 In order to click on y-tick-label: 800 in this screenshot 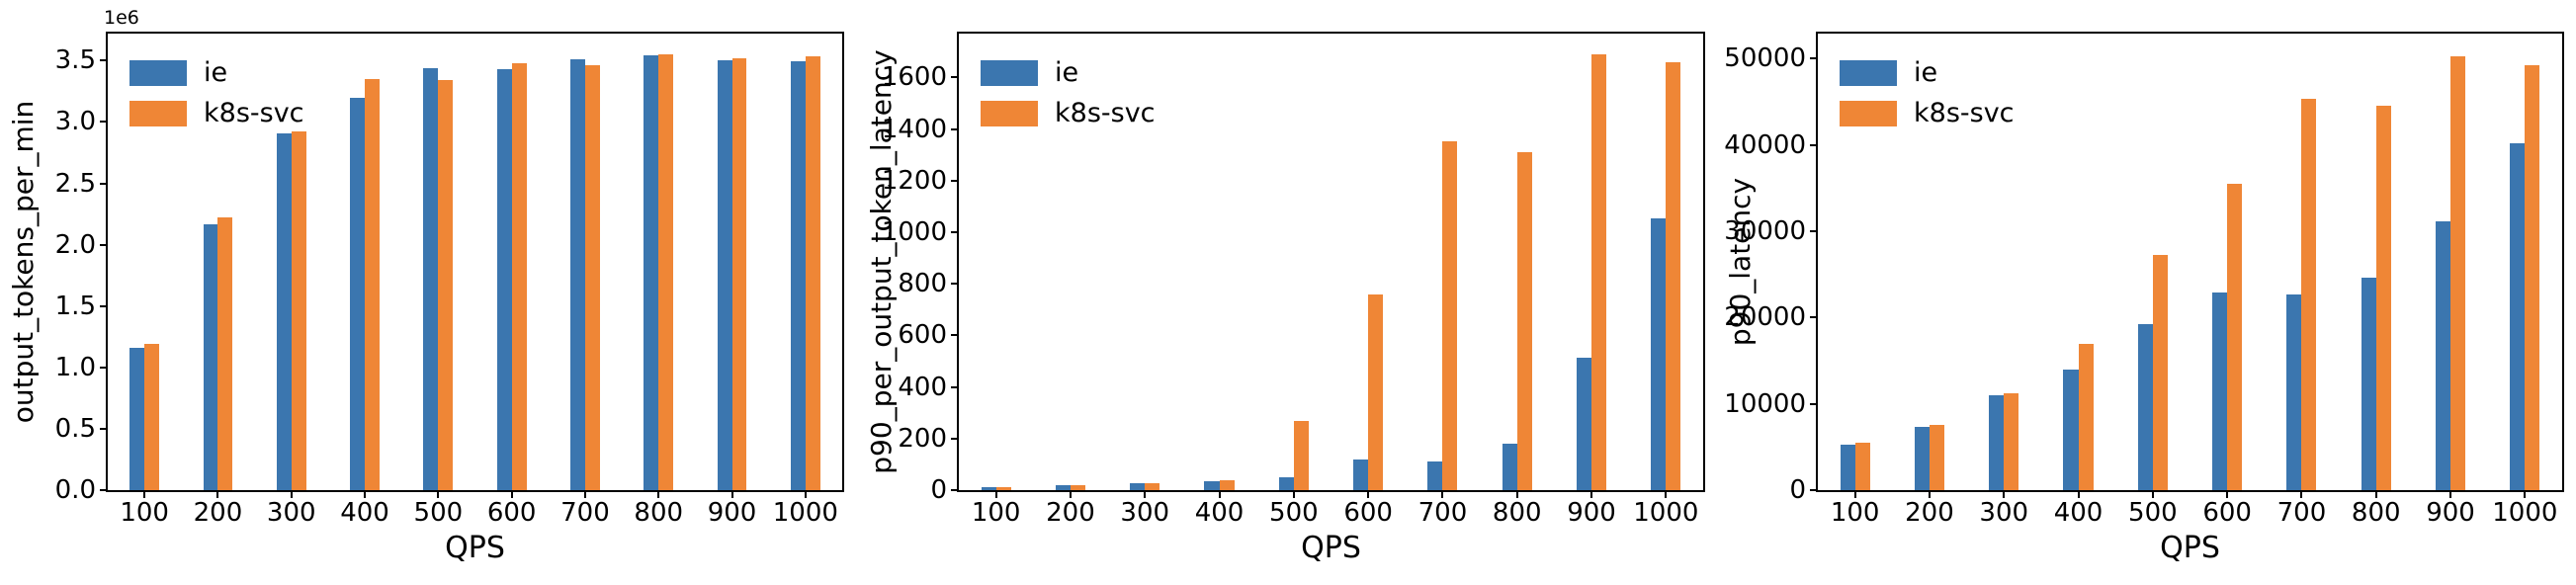, I will do `click(922, 284)`.